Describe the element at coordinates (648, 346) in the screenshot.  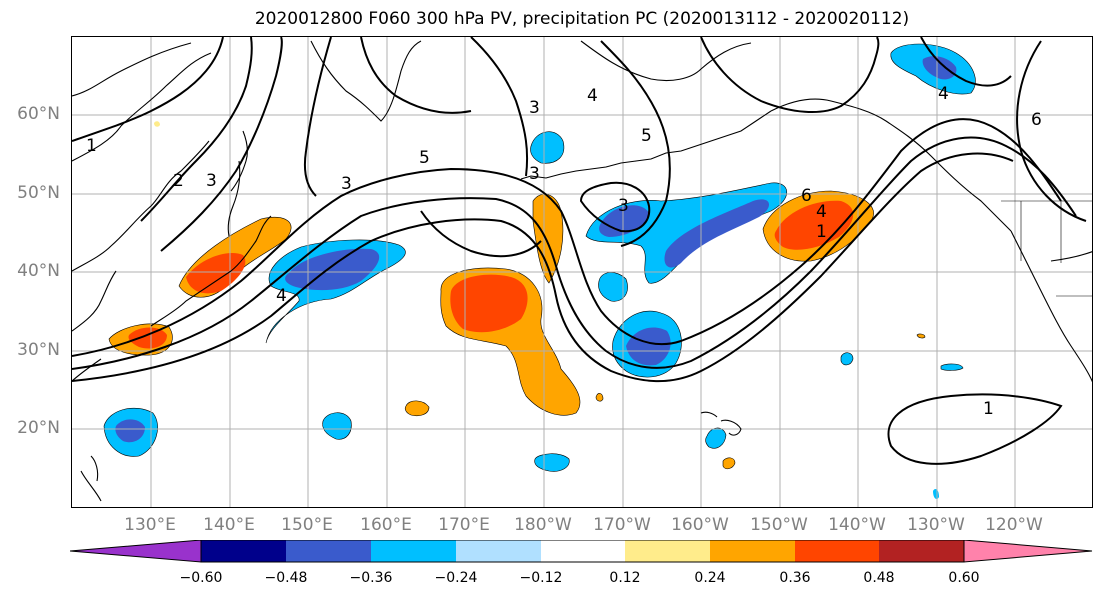
I see `precip-strong-subtropic-trough` at that location.